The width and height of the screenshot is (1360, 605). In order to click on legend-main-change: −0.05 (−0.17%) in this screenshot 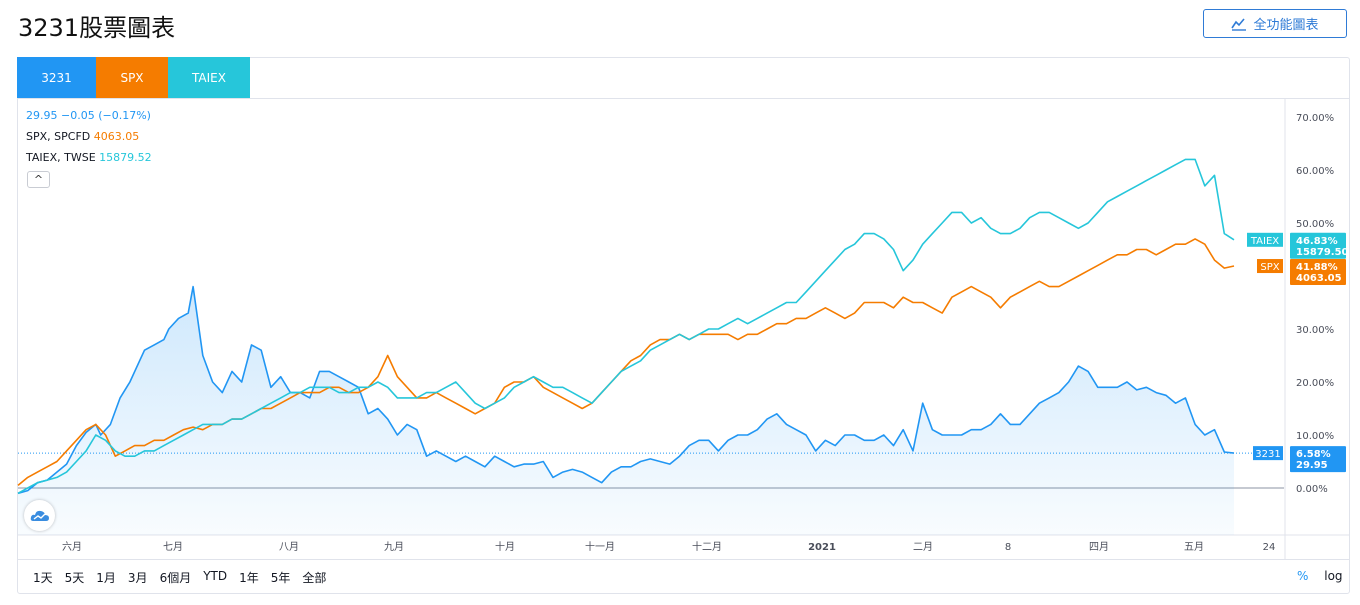, I will do `click(106, 115)`.